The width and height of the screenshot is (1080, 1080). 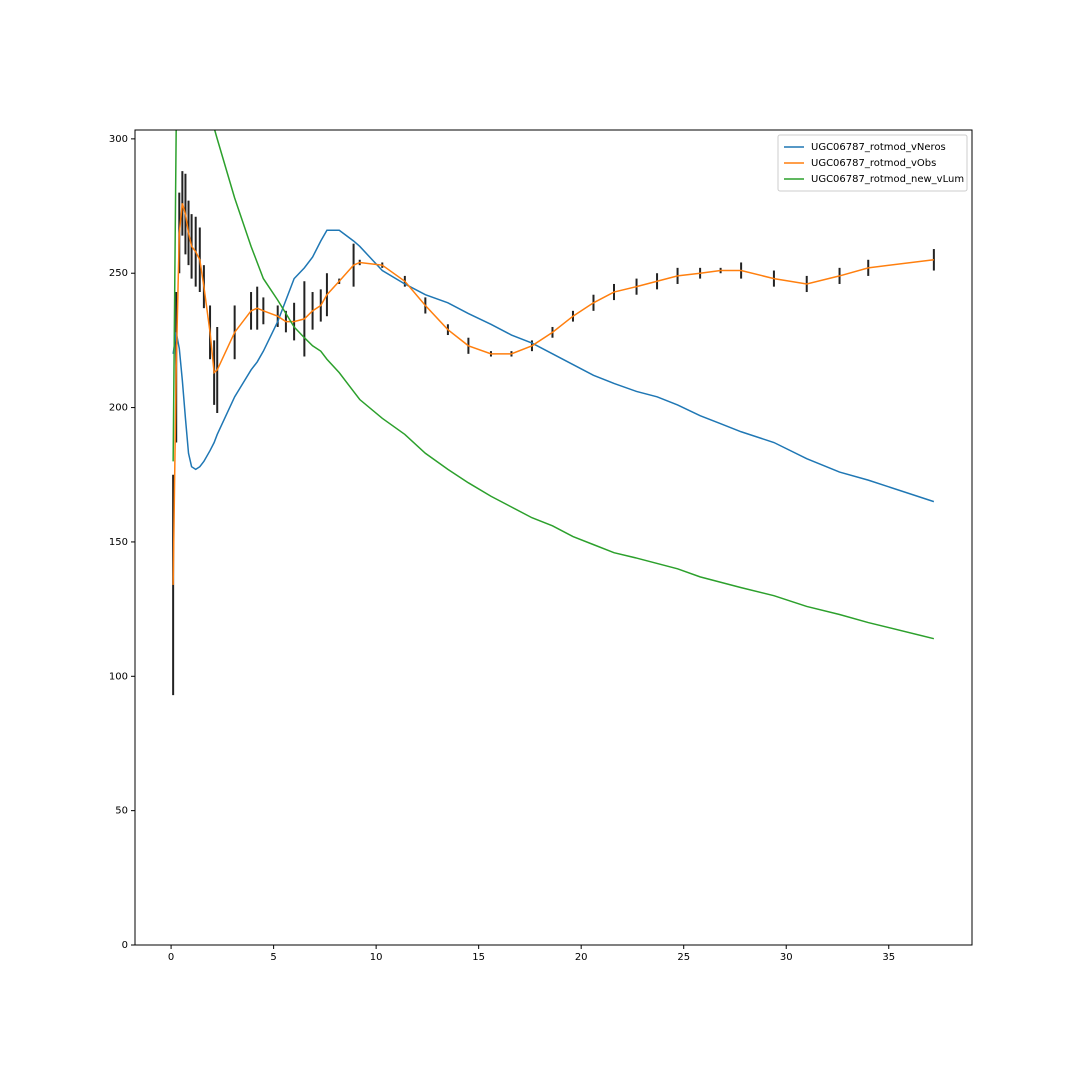 What do you see at coordinates (118, 542) in the screenshot?
I see `y-tick-label: 150` at bounding box center [118, 542].